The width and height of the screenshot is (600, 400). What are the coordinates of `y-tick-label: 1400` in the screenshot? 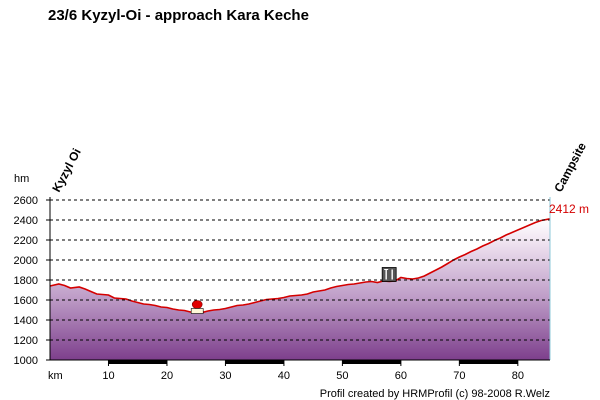 It's located at (26, 321).